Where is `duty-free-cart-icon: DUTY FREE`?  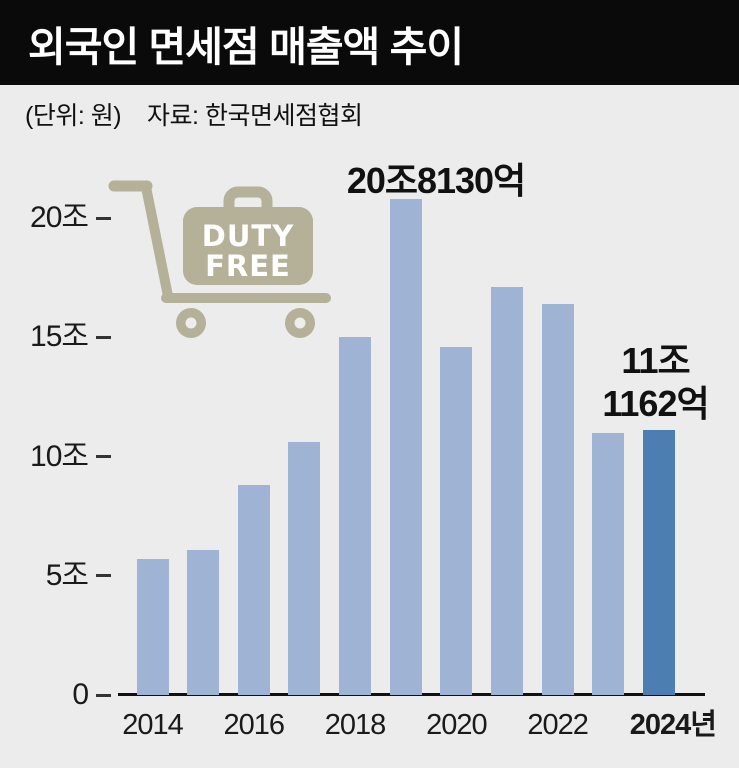 duty-free-cart-icon: DUTY FREE is located at coordinates (219, 259).